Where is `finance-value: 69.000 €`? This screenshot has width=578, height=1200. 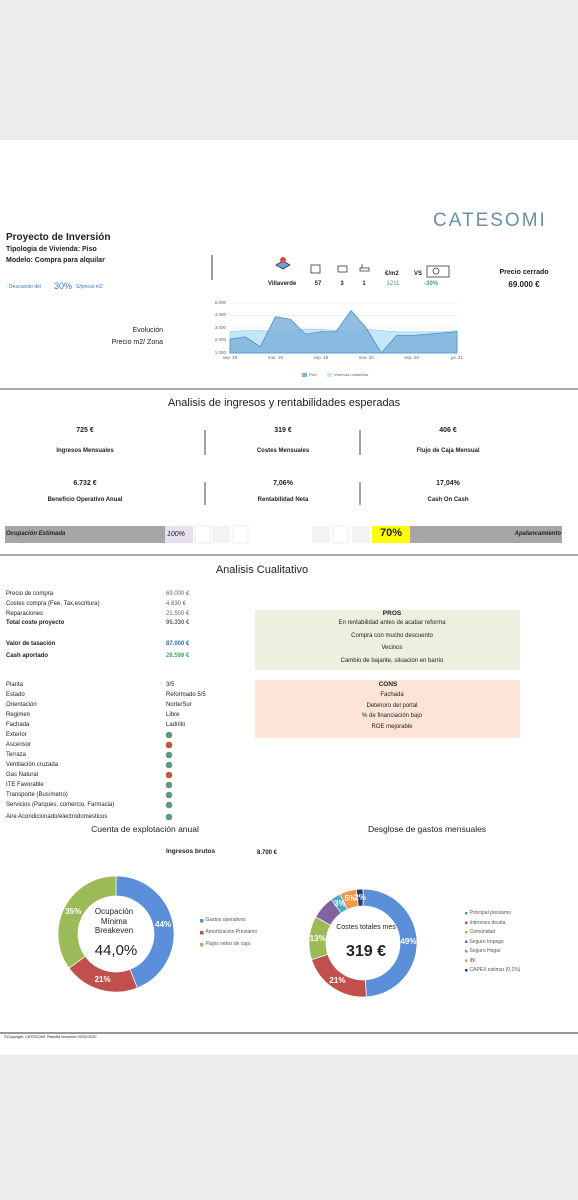 finance-value: 69.000 € is located at coordinates (178, 594).